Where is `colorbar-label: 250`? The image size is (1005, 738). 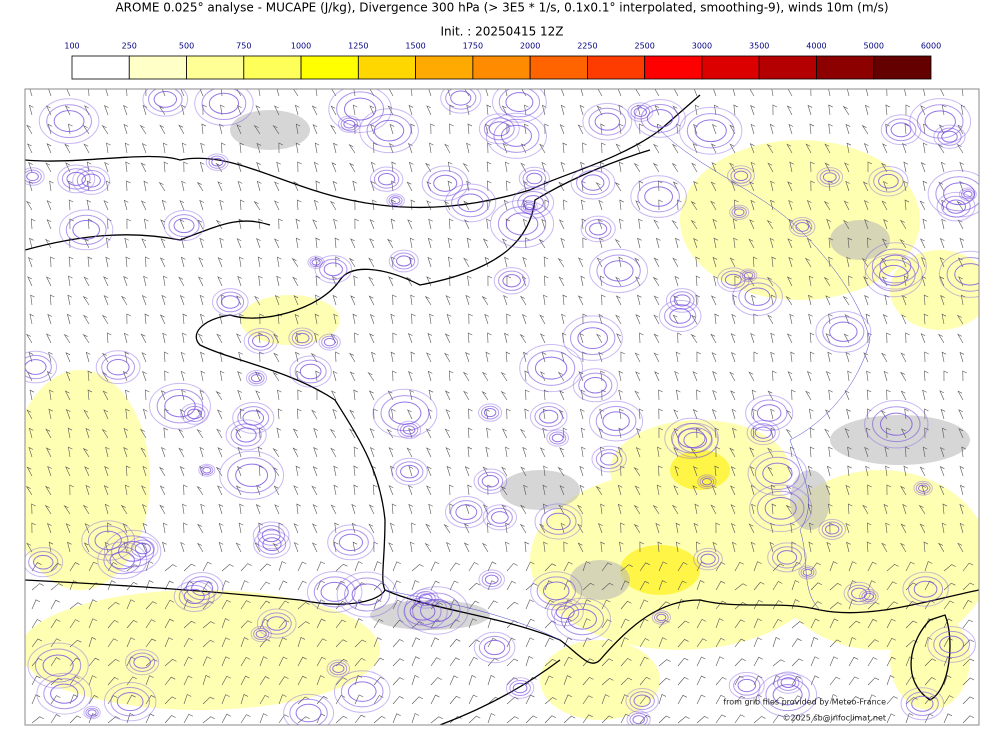
colorbar-label: 250 is located at coordinates (129, 46).